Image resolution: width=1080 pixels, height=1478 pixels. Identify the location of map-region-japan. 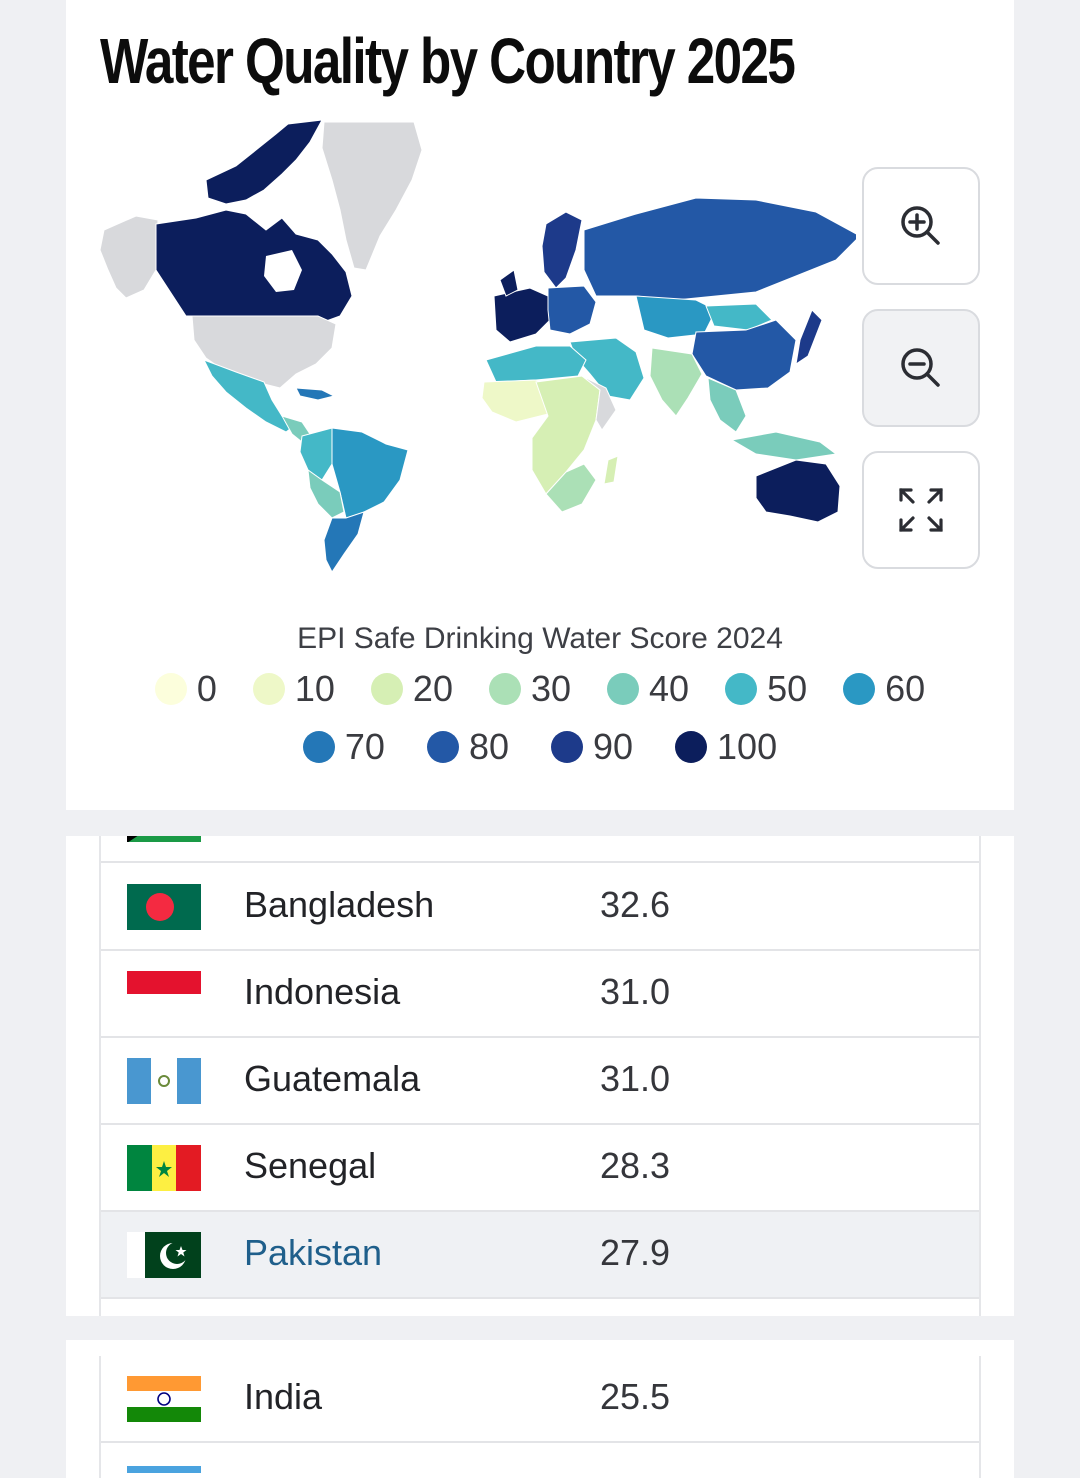
(809, 337).